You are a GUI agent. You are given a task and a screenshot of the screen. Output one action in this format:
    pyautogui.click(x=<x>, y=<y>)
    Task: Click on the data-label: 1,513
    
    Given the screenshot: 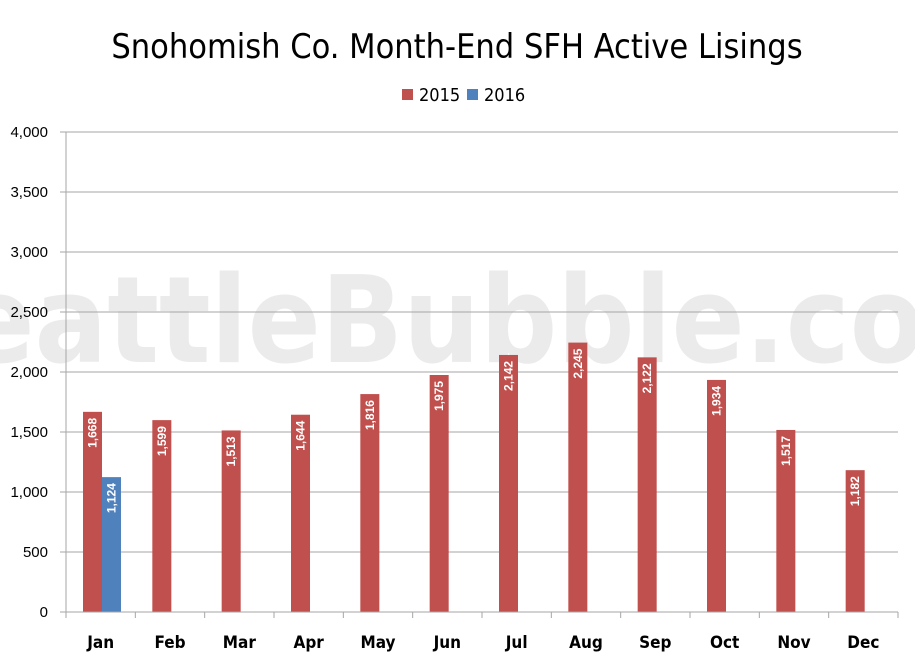 What is the action you would take?
    pyautogui.click(x=231, y=451)
    